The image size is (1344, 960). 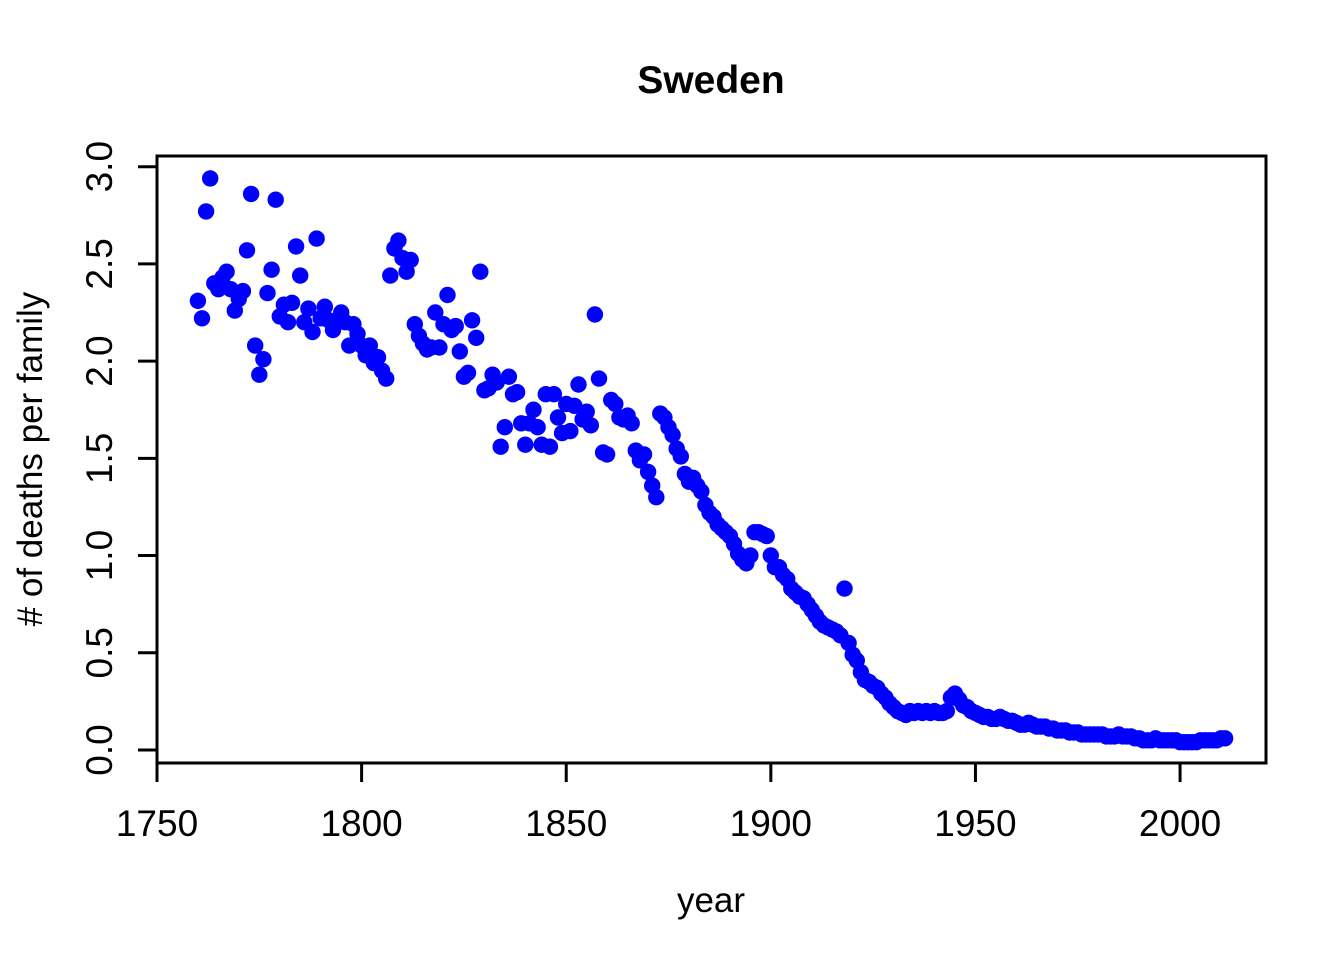 I want to click on plot-title: Sweden, so click(x=710, y=80).